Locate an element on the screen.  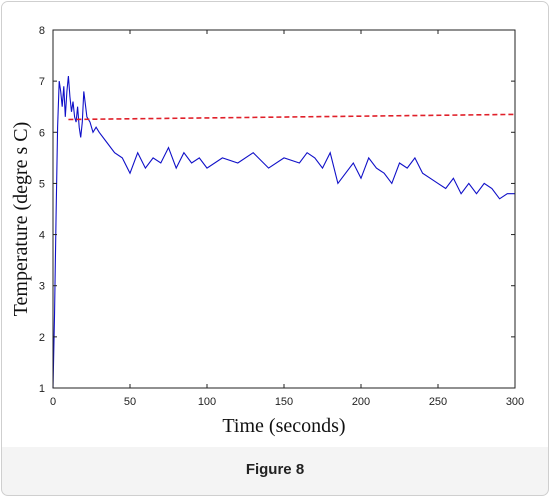
figure-caption: Figure 8 is located at coordinates (275, 469).